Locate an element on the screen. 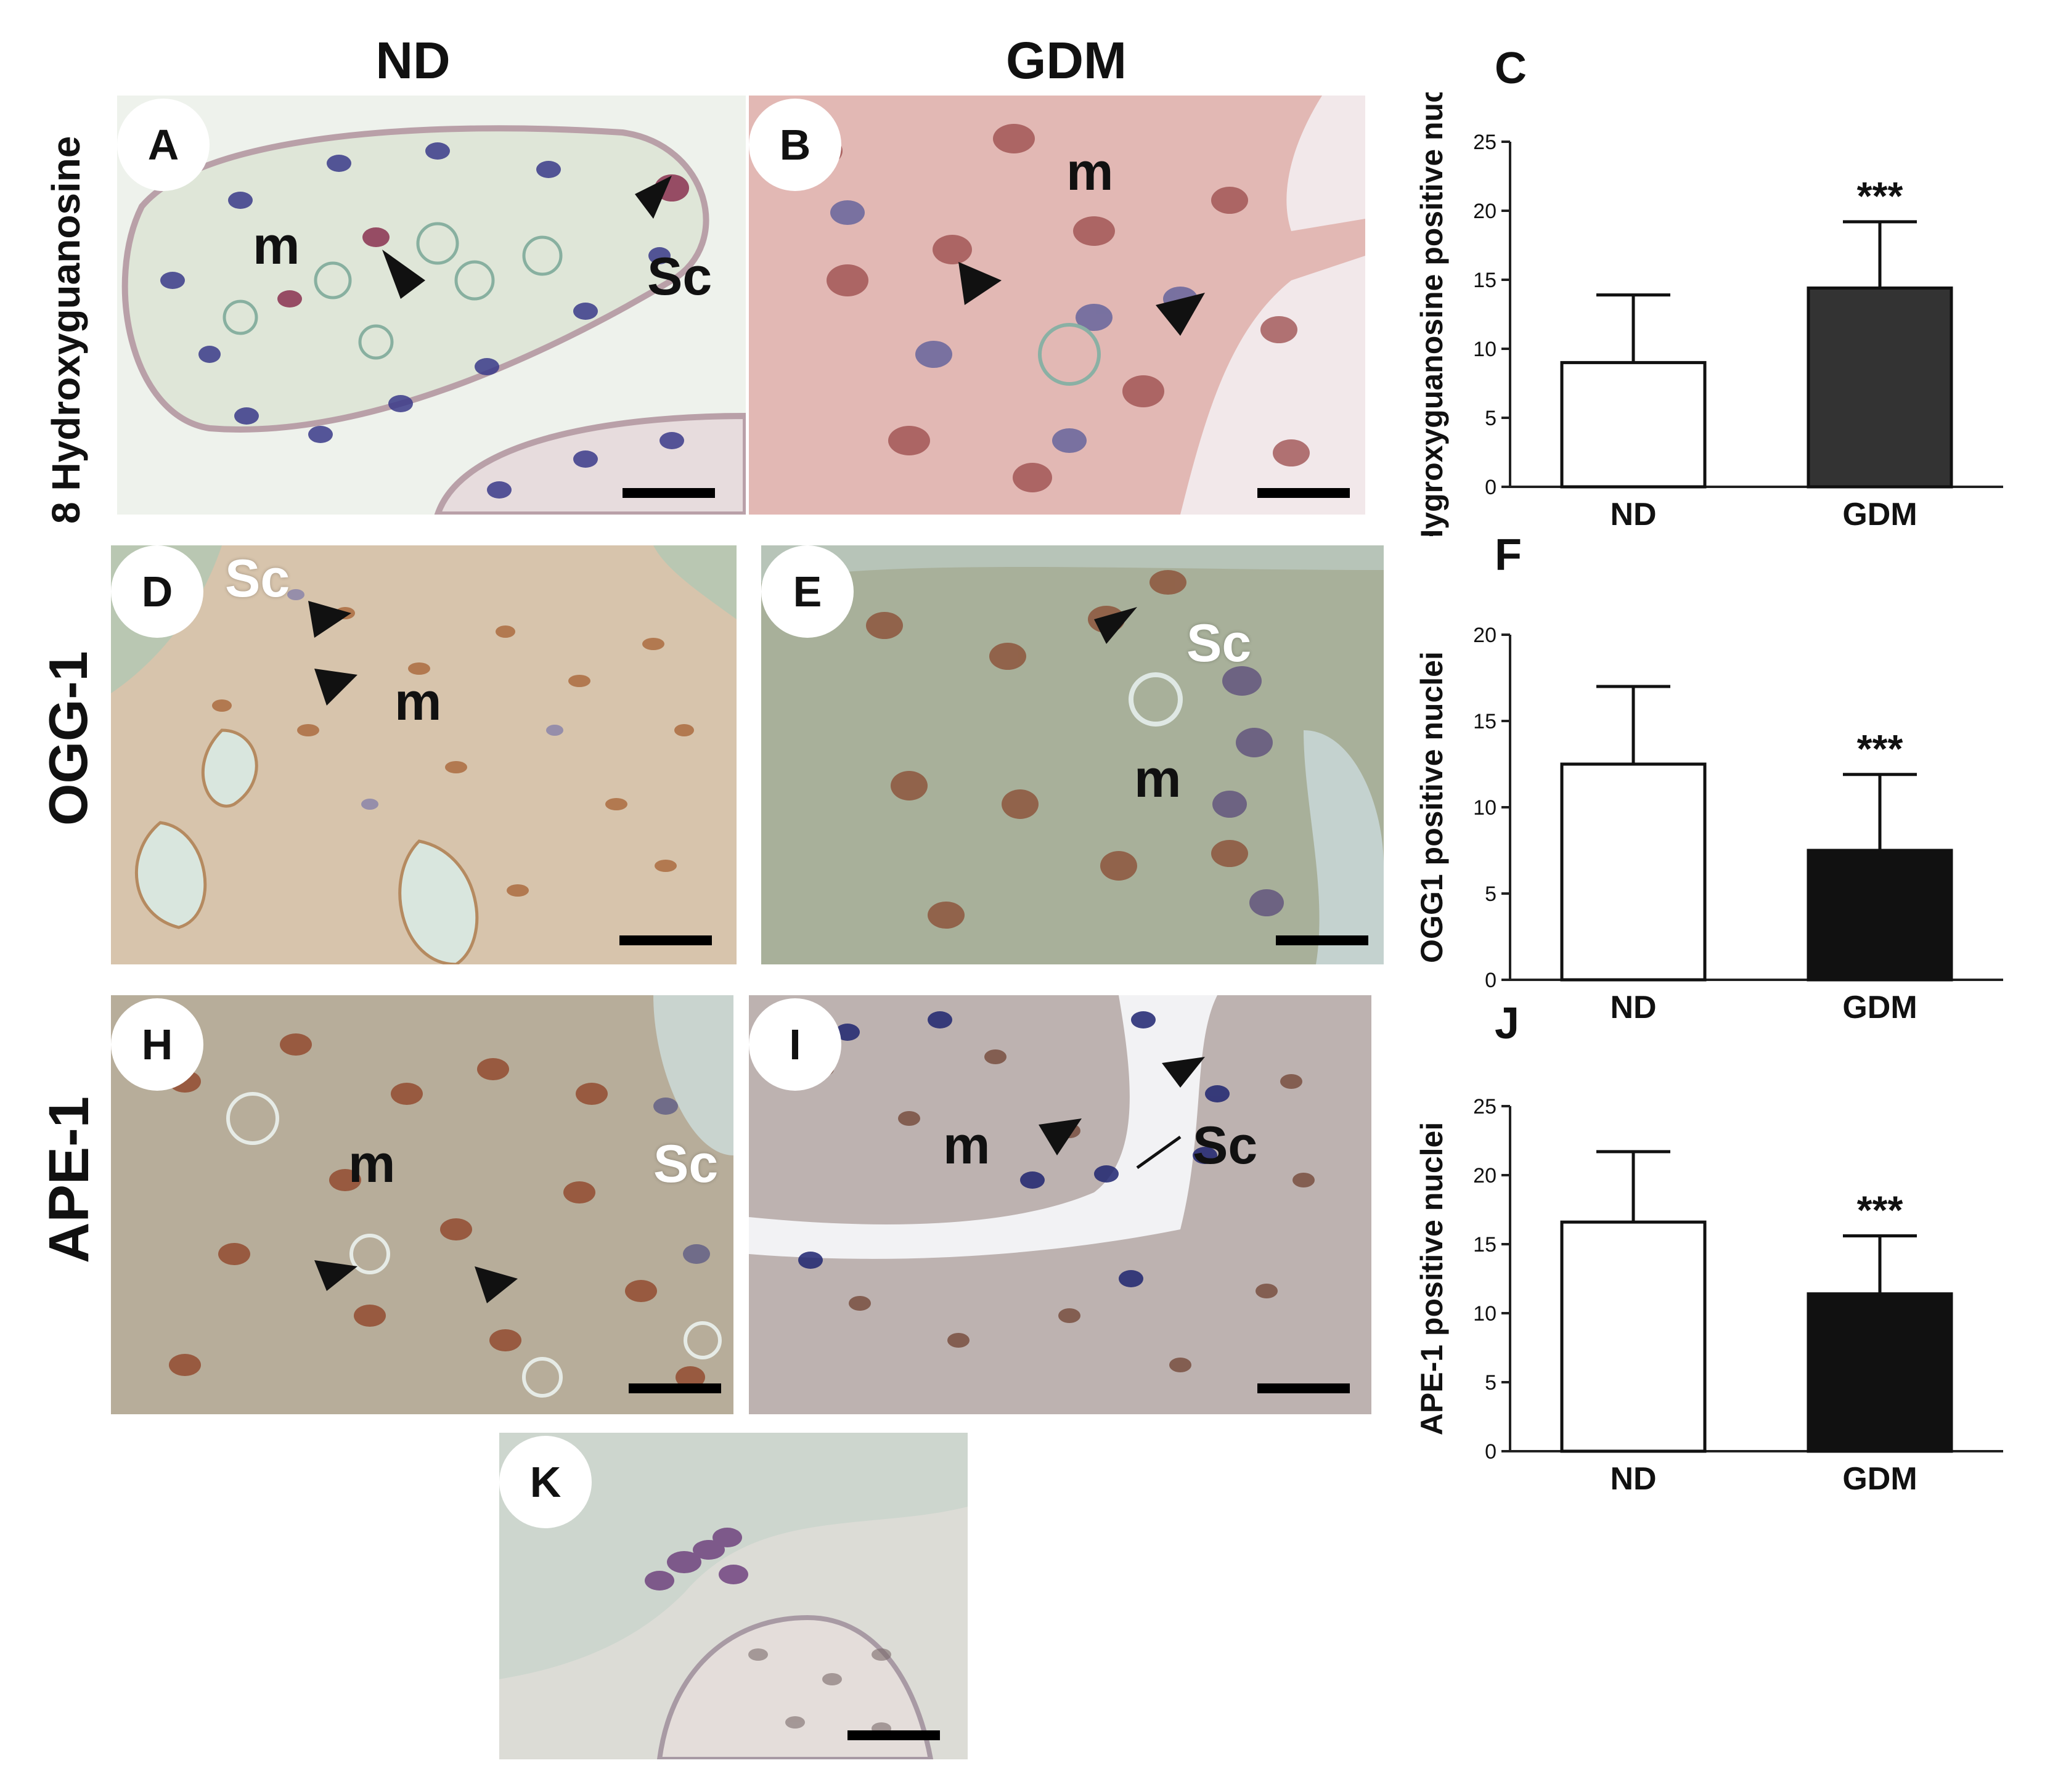 Image resolution: width=2058 pixels, height=1792 pixels. bar-chart-j: 0 5 10 15 20 25 APE-1 positive nuclei ND GDM *** is located at coordinates (1713, 1279).